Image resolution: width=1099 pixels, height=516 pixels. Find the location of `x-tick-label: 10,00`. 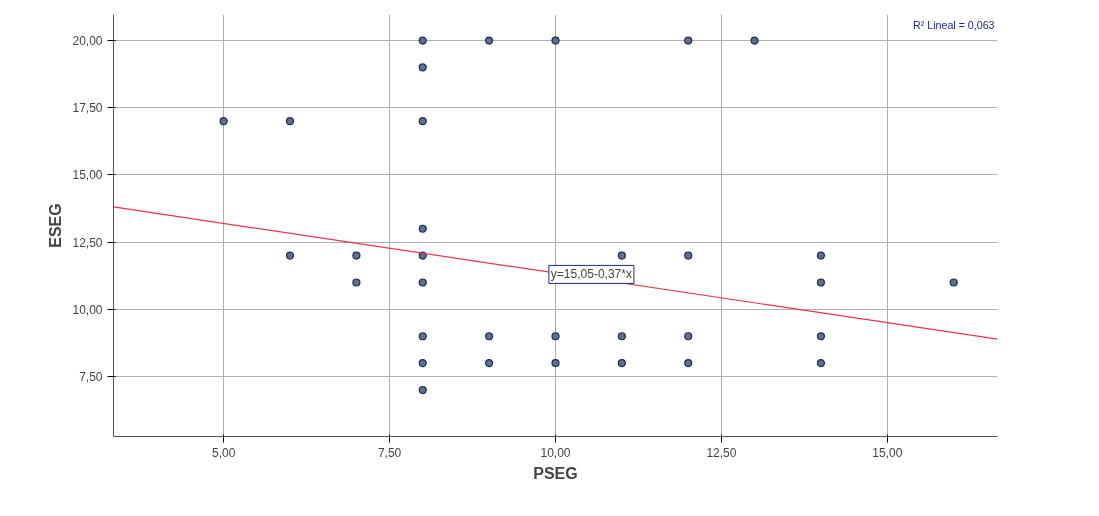

x-tick-label: 10,00 is located at coordinates (555, 452).